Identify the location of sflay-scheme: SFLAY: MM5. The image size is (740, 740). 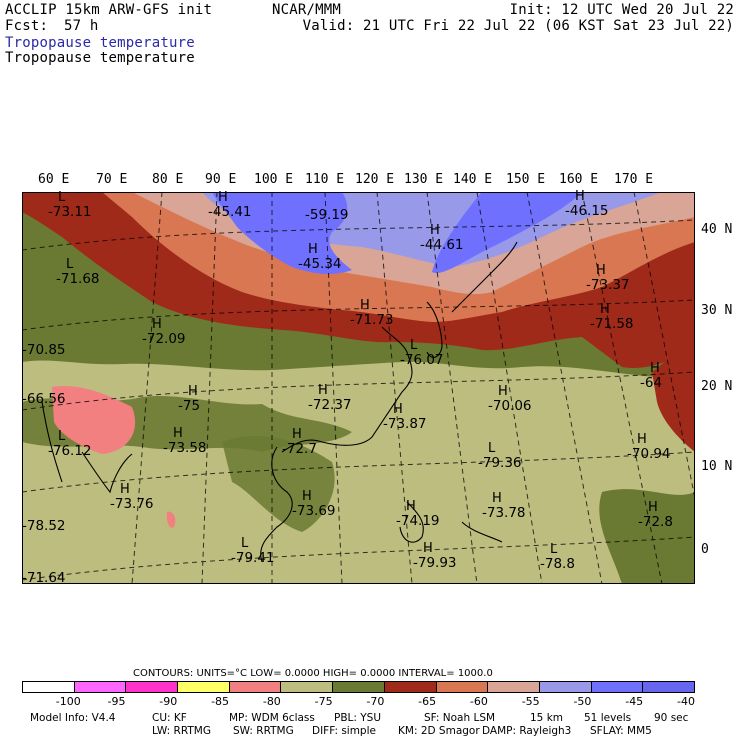
(621, 731).